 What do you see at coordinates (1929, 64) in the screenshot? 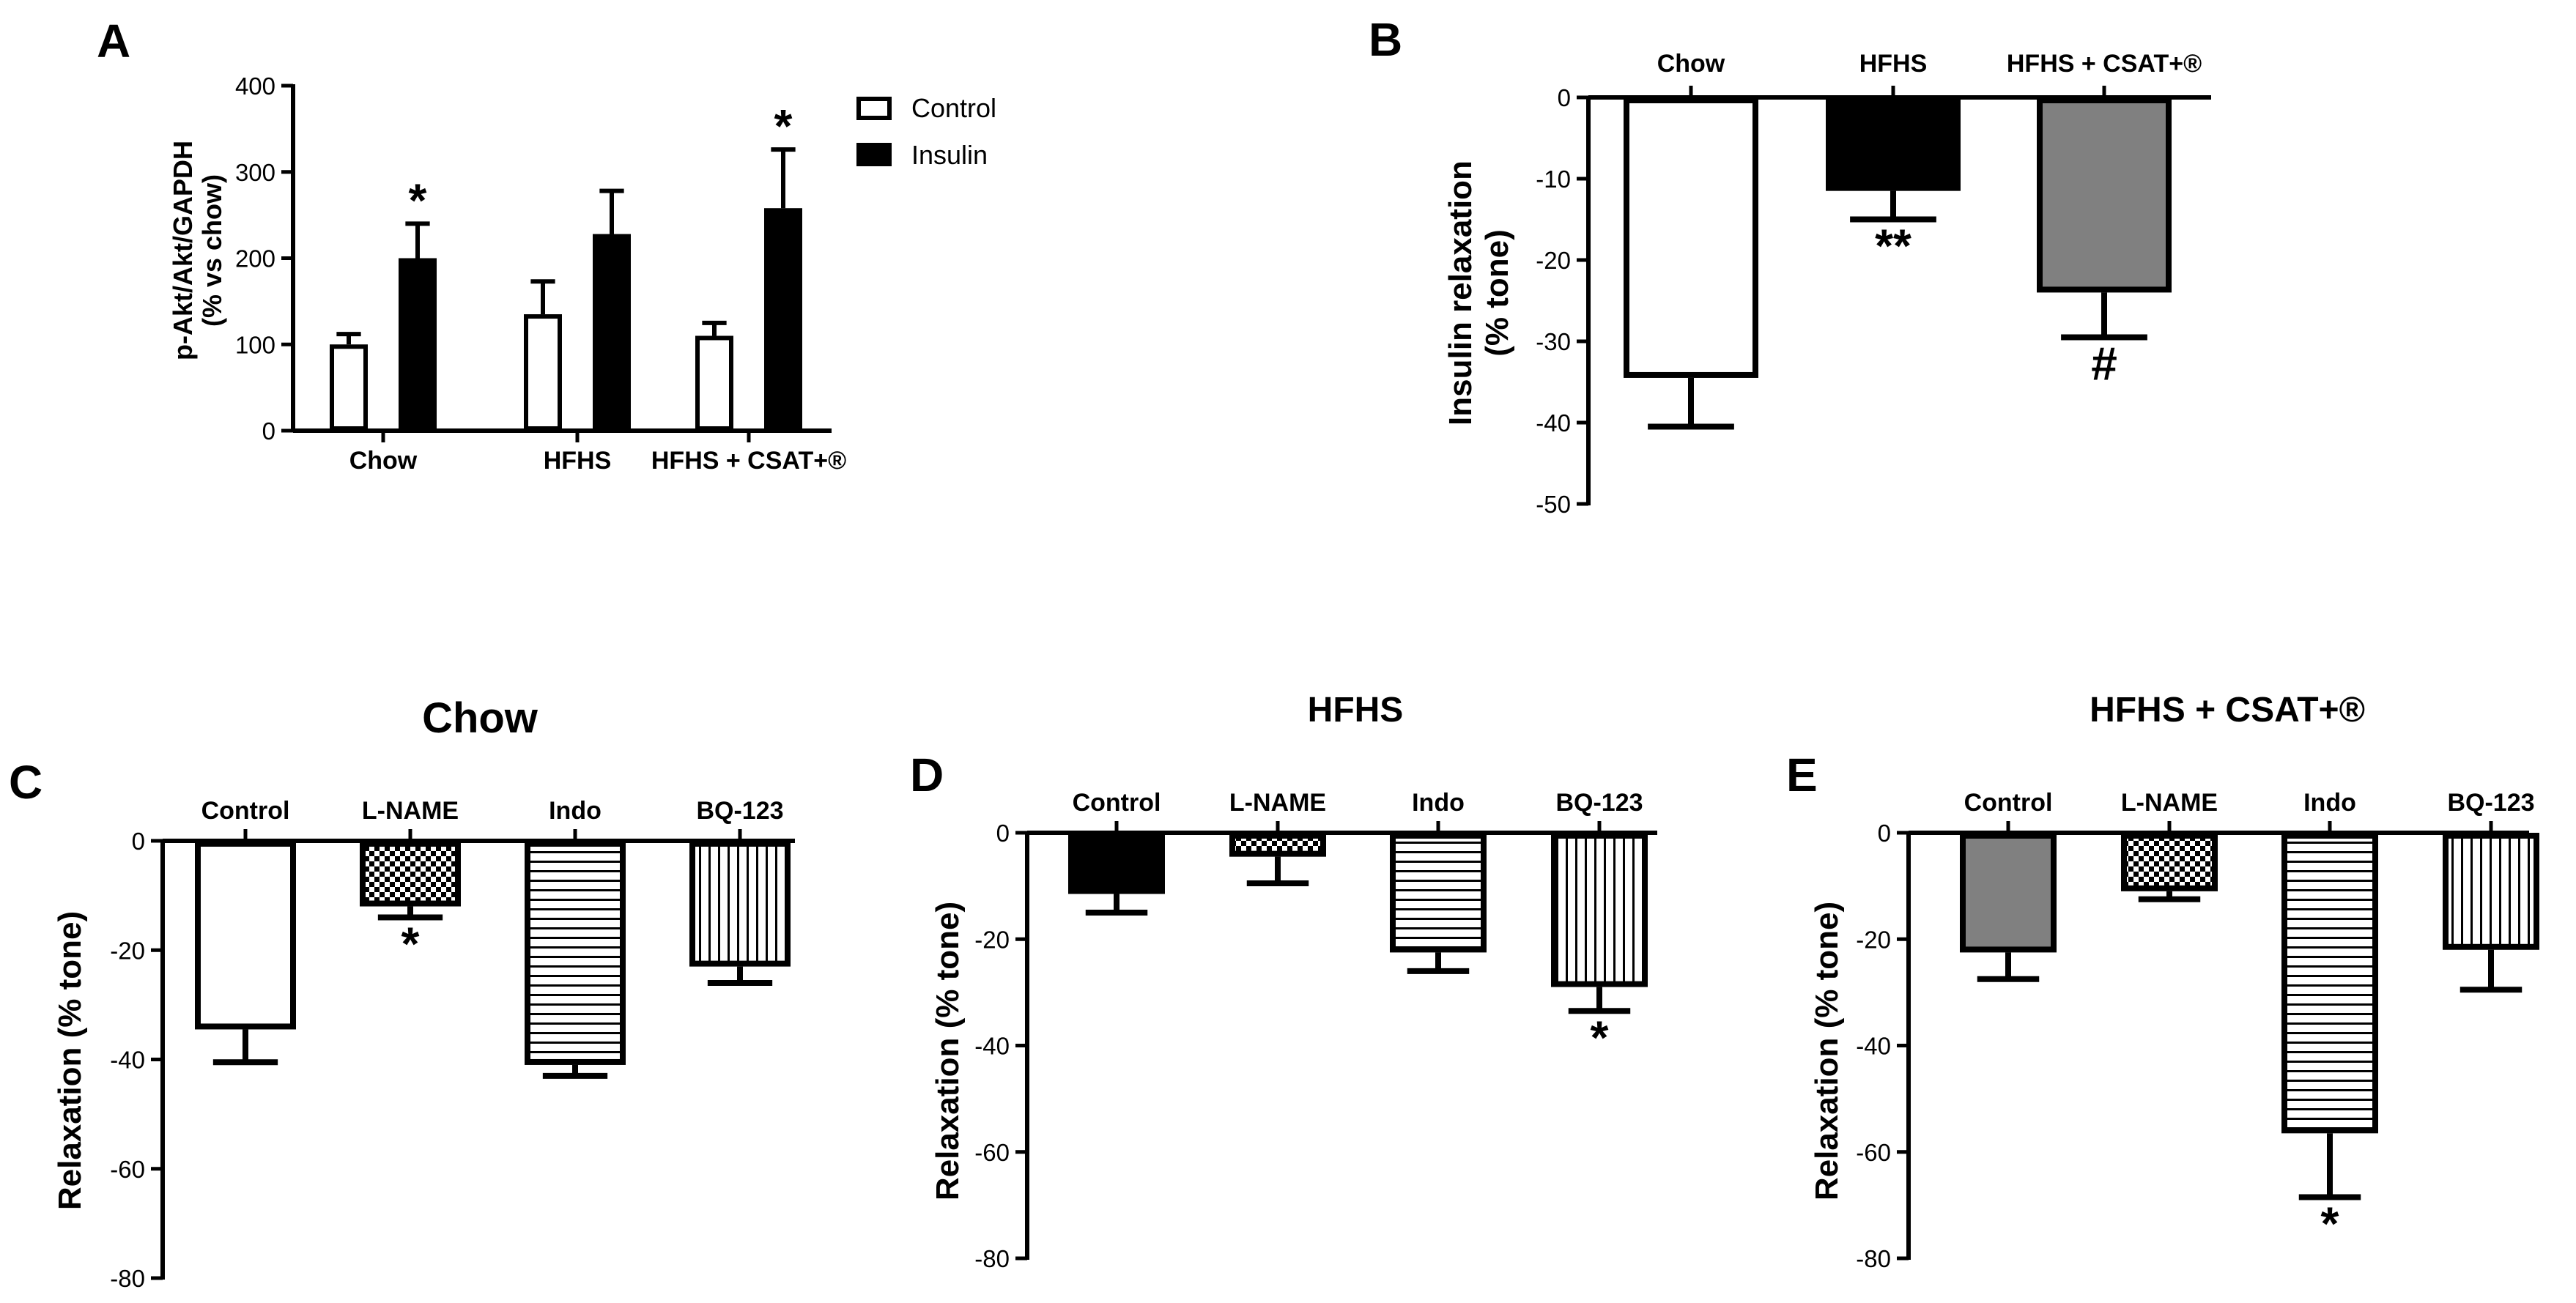
I see `categories-b: Chow HFHS HFHS + CSAT+®` at bounding box center [1929, 64].